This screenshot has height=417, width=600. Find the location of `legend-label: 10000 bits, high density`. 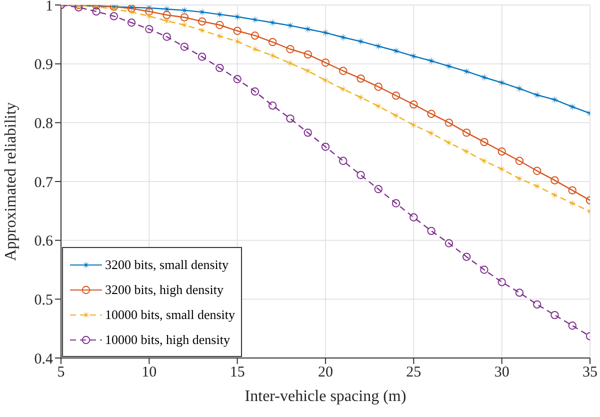

legend-label: 10000 bits, high density is located at coordinates (167, 340).